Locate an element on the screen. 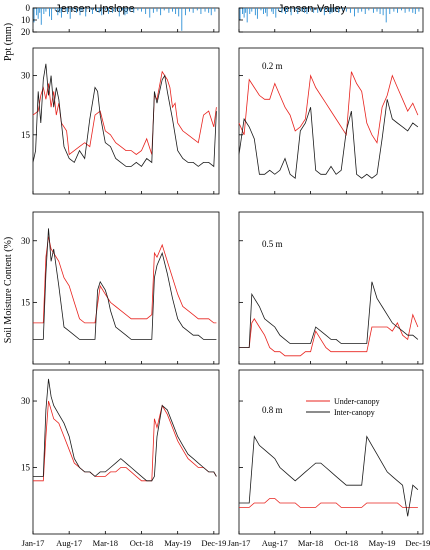 This screenshot has height=550, width=430. panel-precip-upslope: 0 10 20 is located at coordinates (120, 20).